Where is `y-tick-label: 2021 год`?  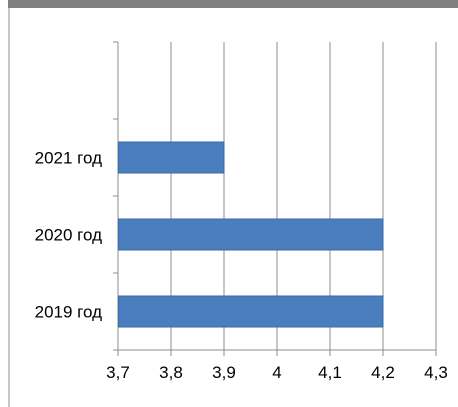
y-tick-label: 2021 год is located at coordinates (68, 158).